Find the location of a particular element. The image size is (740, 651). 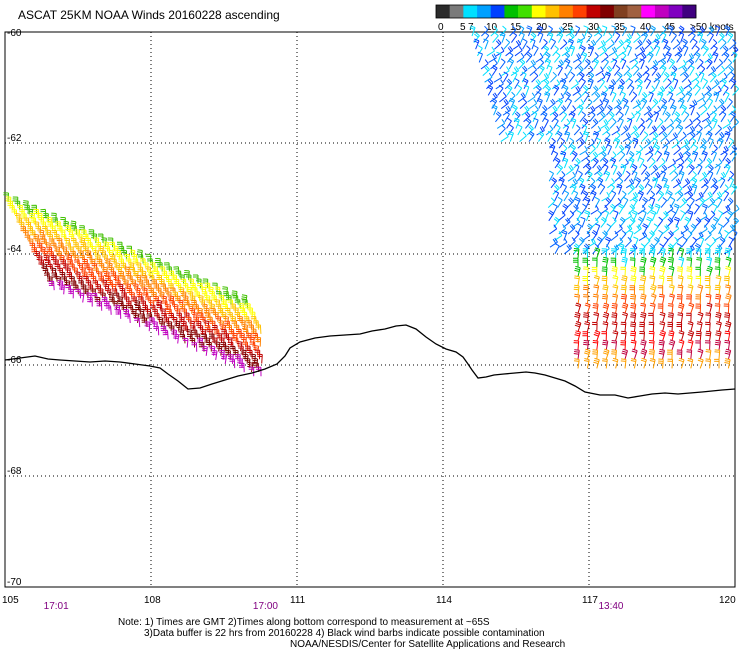

legend-border is located at coordinates (566, 11).